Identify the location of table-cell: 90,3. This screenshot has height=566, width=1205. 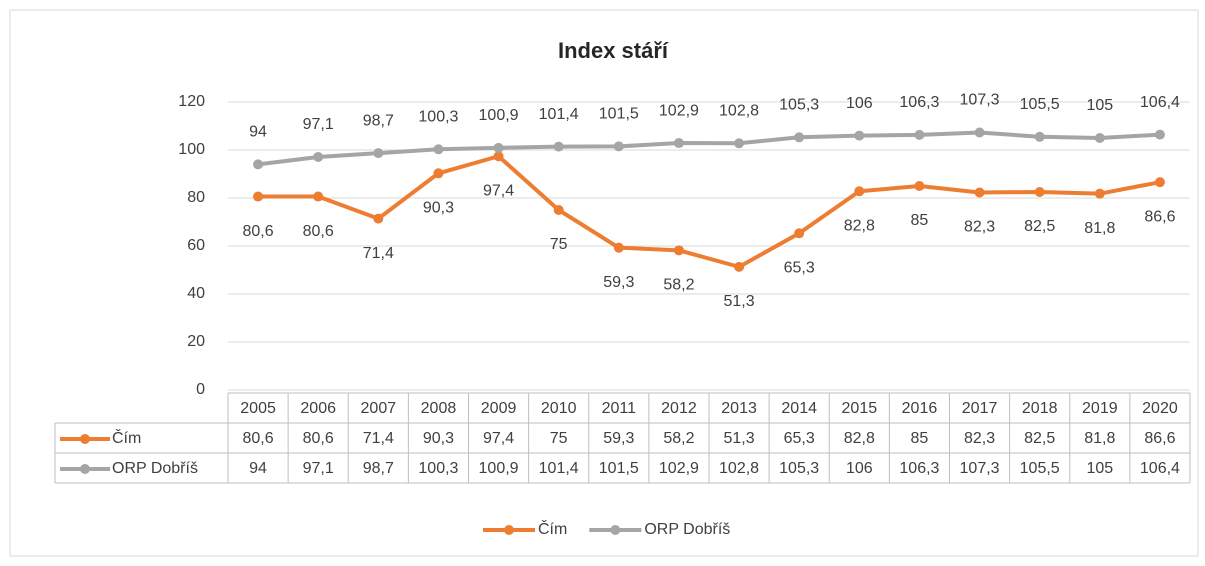
(438, 438).